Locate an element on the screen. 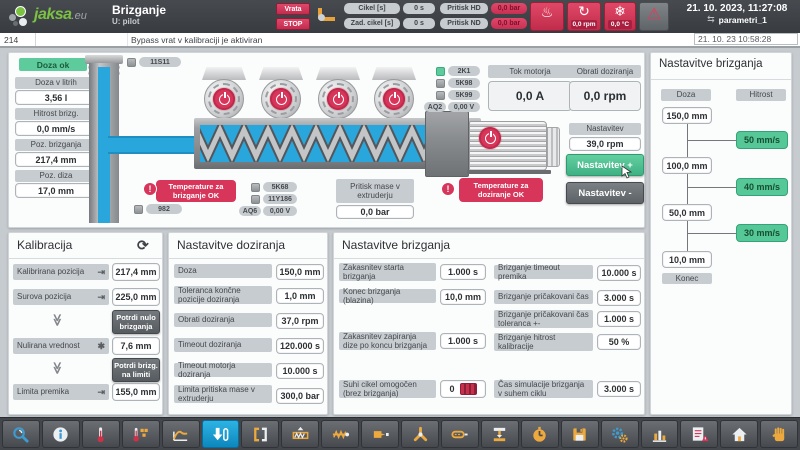 This screenshot has height=450, width=800. toolbar-distribution-button is located at coordinates (420, 434).